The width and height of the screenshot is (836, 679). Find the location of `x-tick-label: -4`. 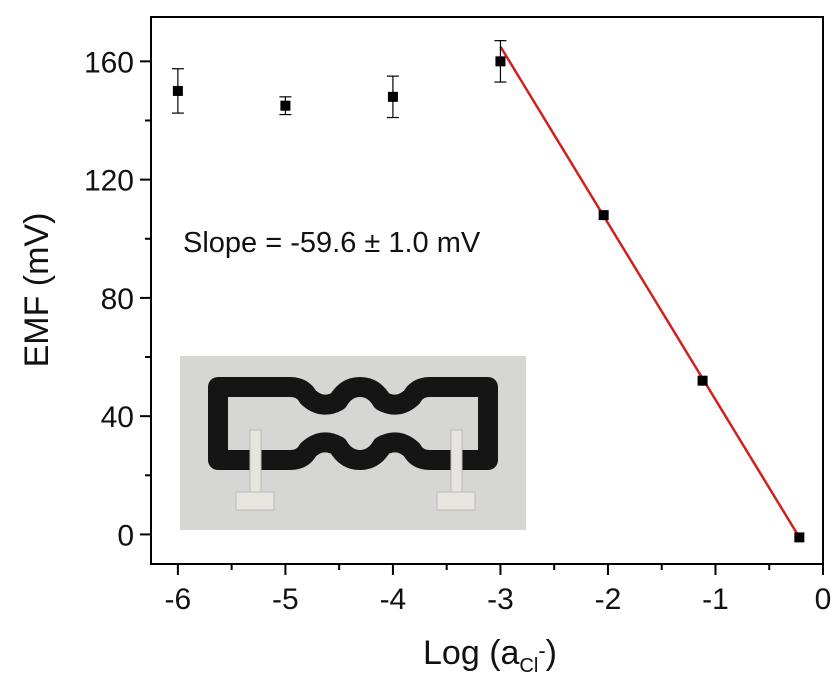

x-tick-label: -4 is located at coordinates (393, 599).